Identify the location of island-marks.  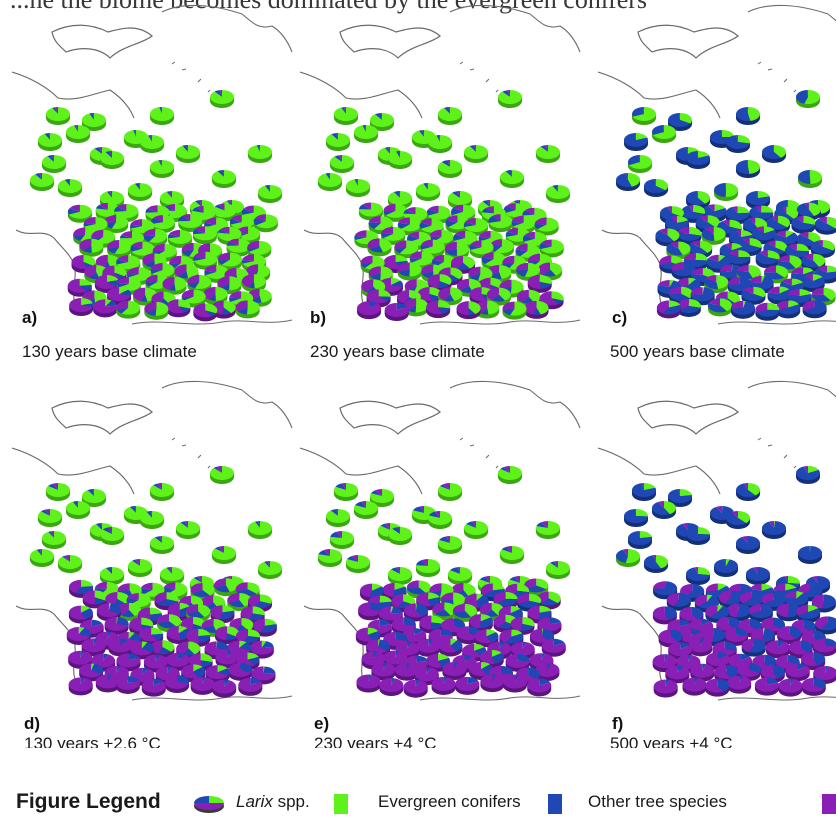
(191, 77).